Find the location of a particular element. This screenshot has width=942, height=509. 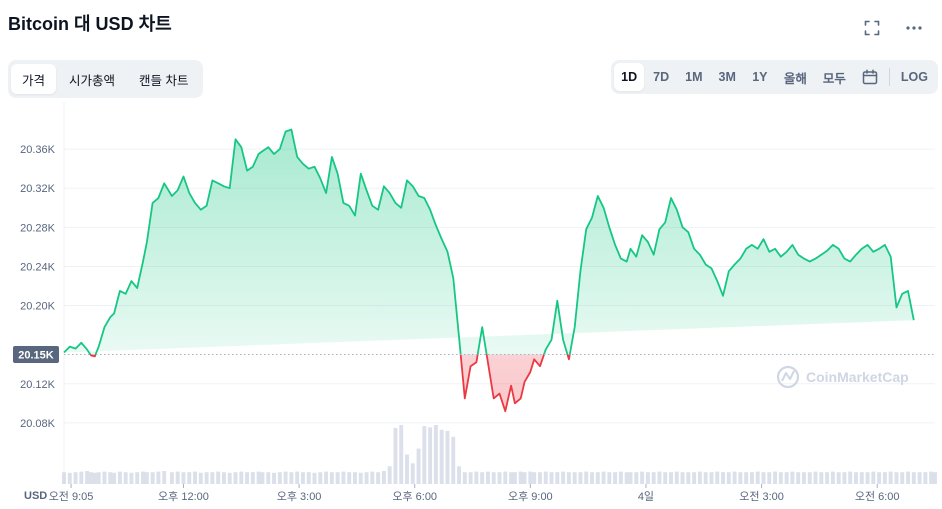

range-7d: 7D is located at coordinates (661, 77).